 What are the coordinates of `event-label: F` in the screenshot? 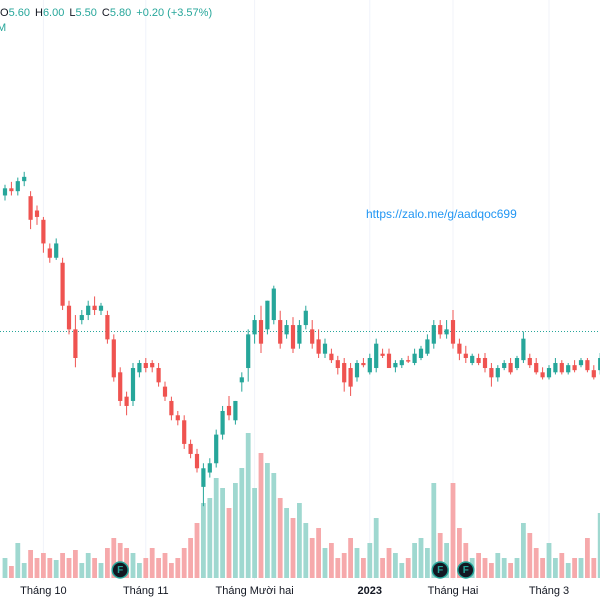 It's located at (466, 570).